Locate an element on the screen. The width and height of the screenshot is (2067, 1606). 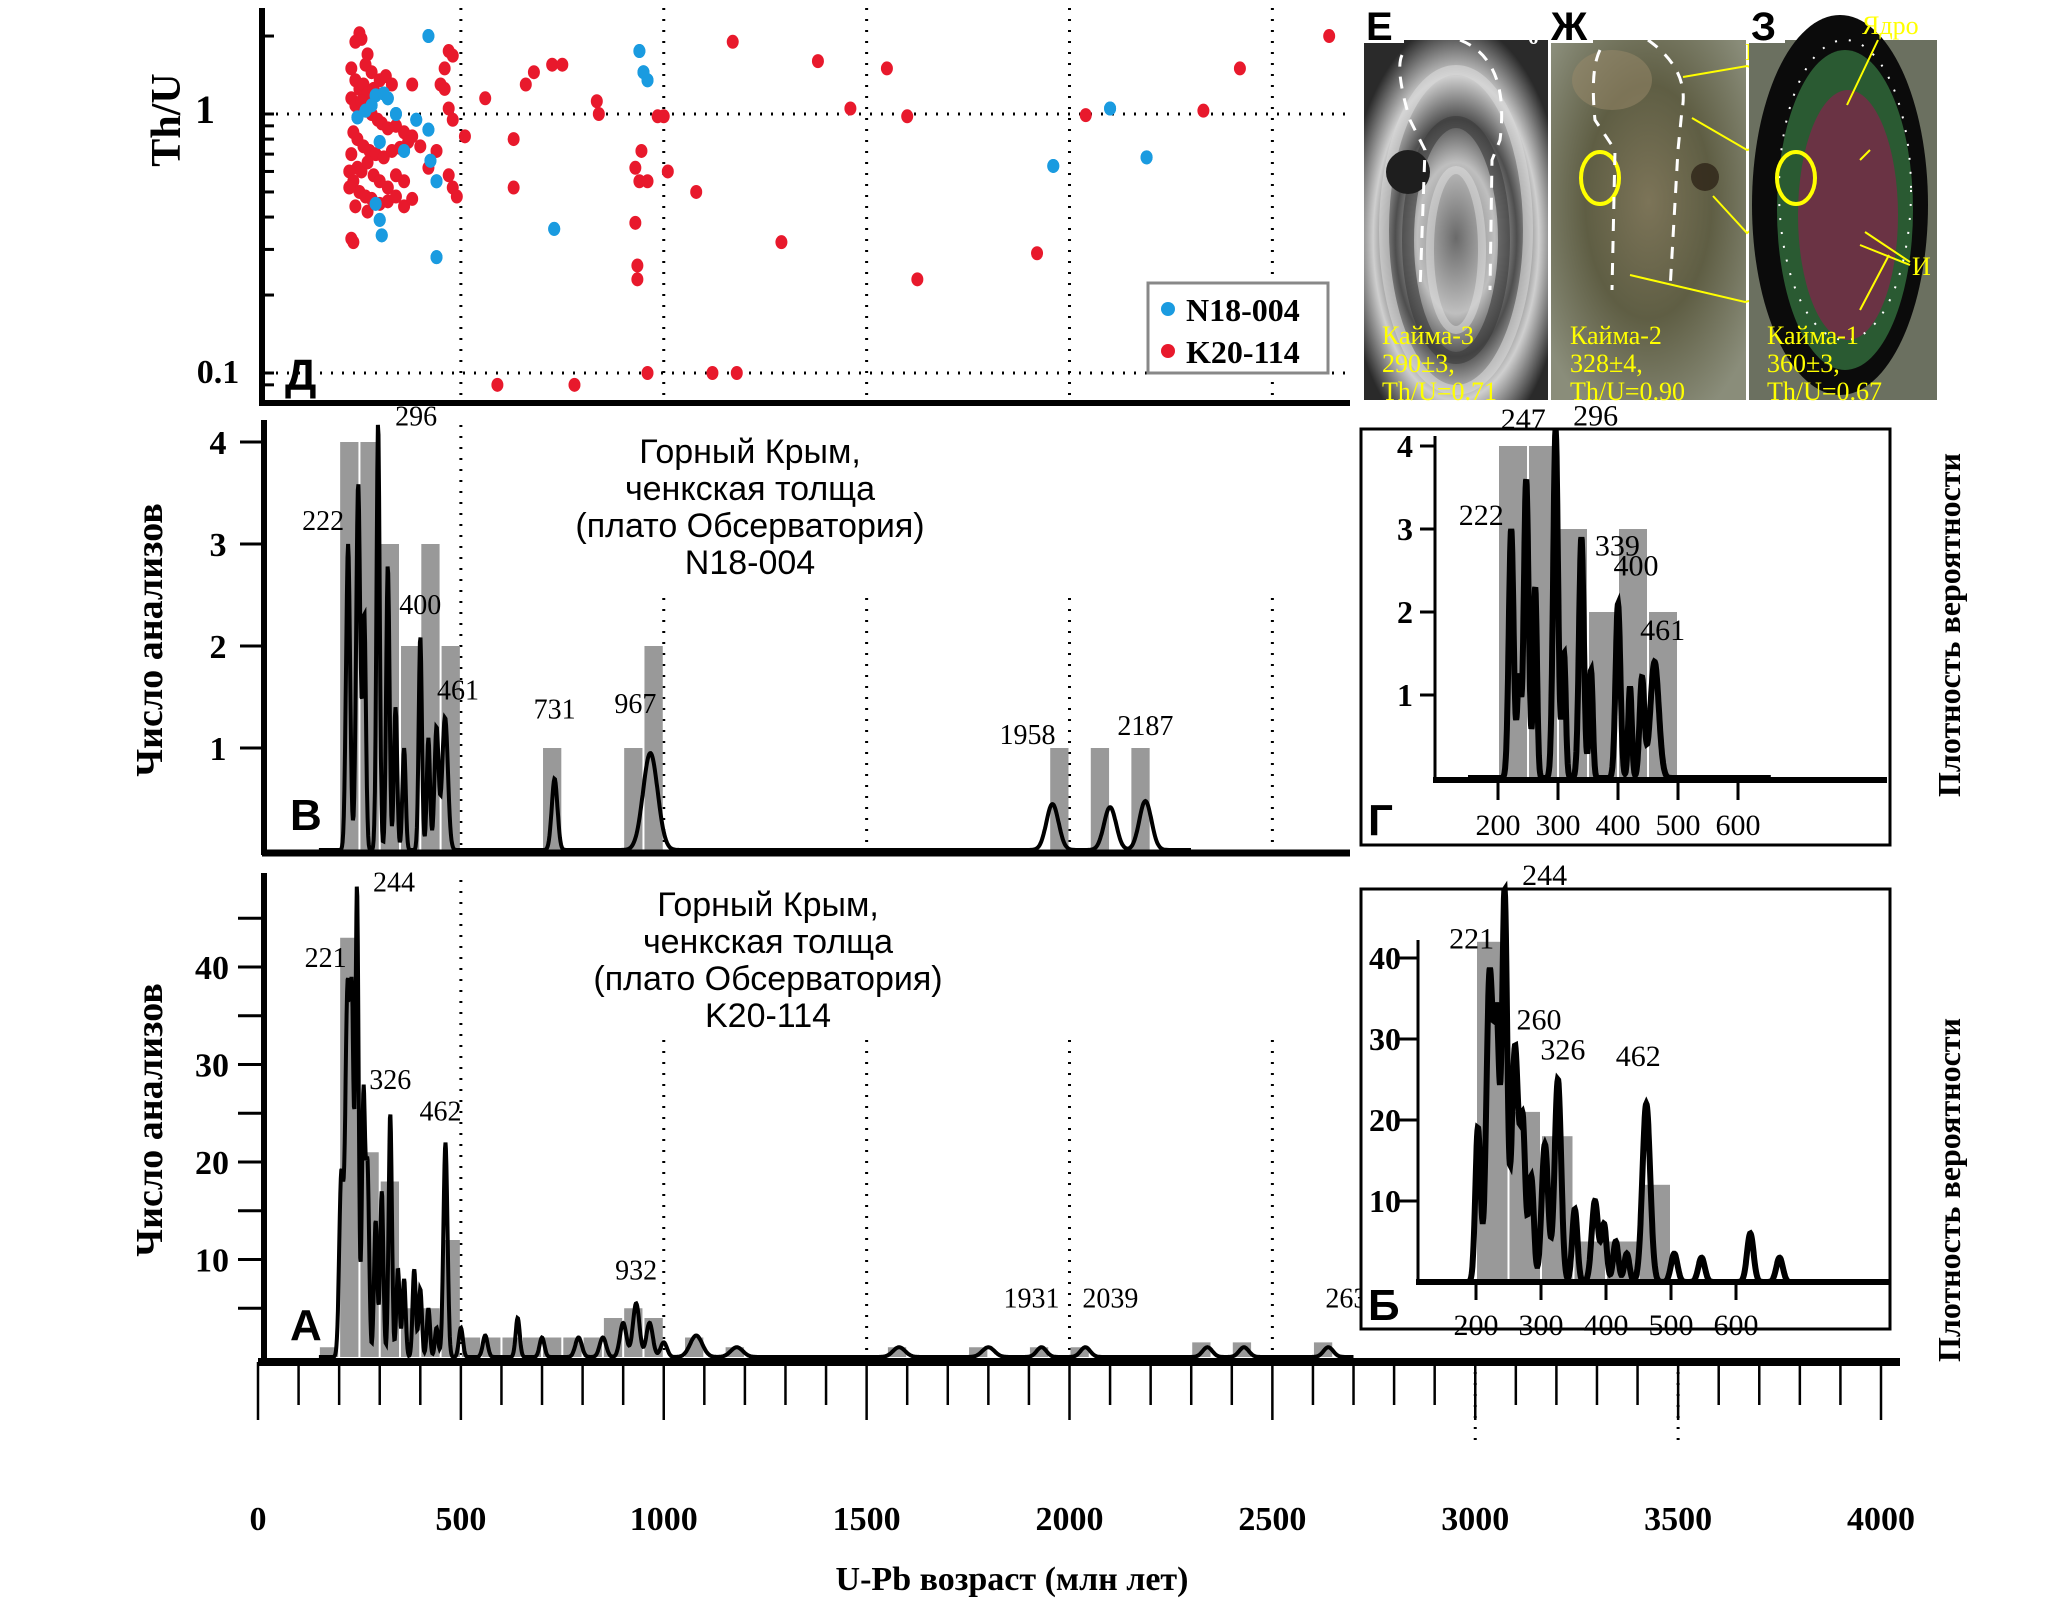
photo-e-cl-image: Е a116 Кайма-3 290±3, Th/U=0.71 is located at coordinates (1456, 205).